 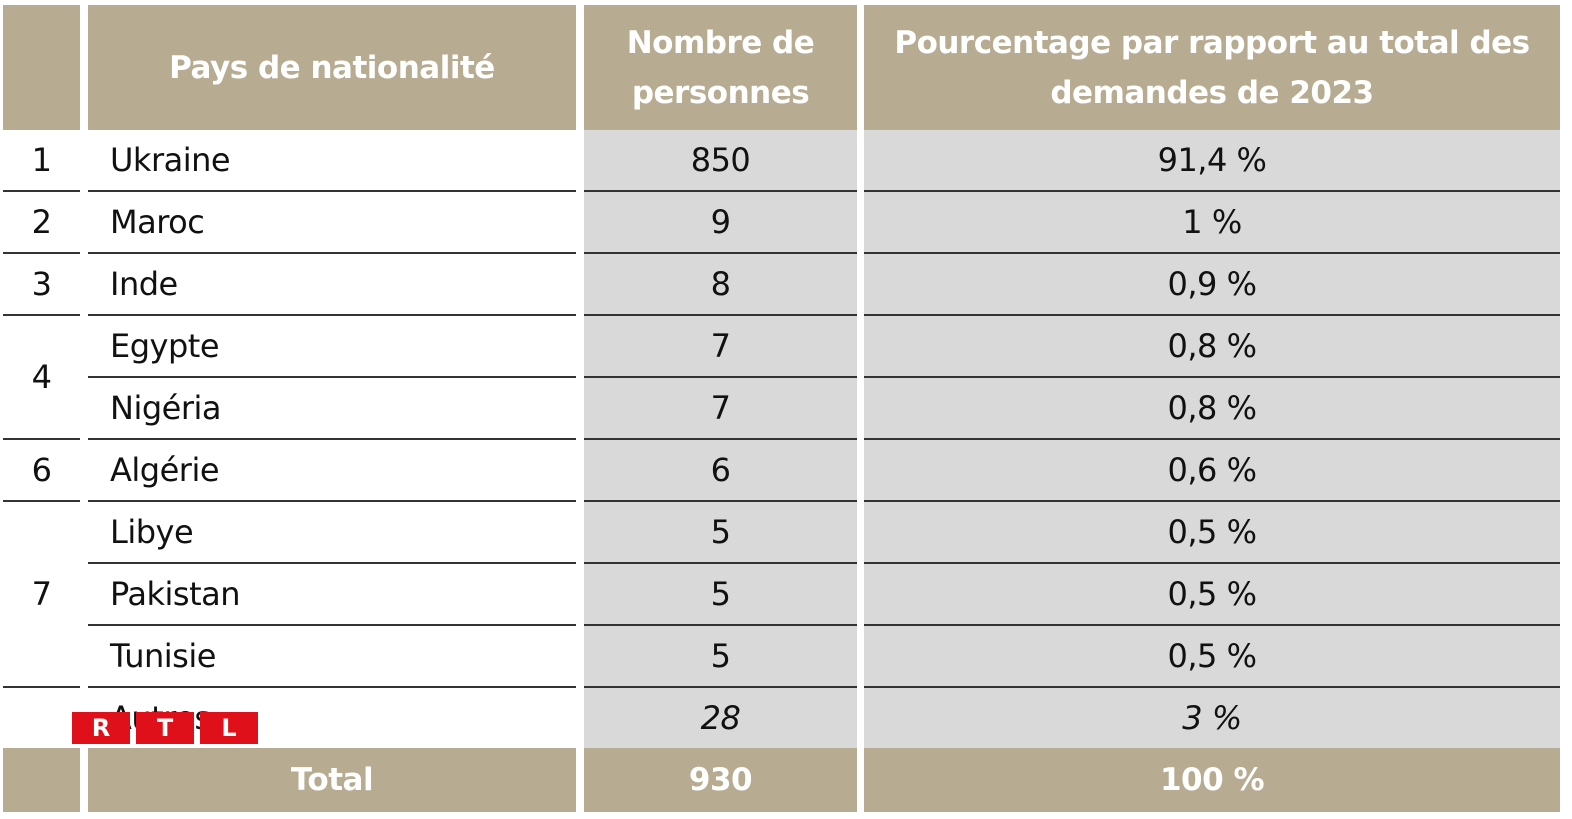 I want to click on logo-letter: T, so click(x=165, y=728).